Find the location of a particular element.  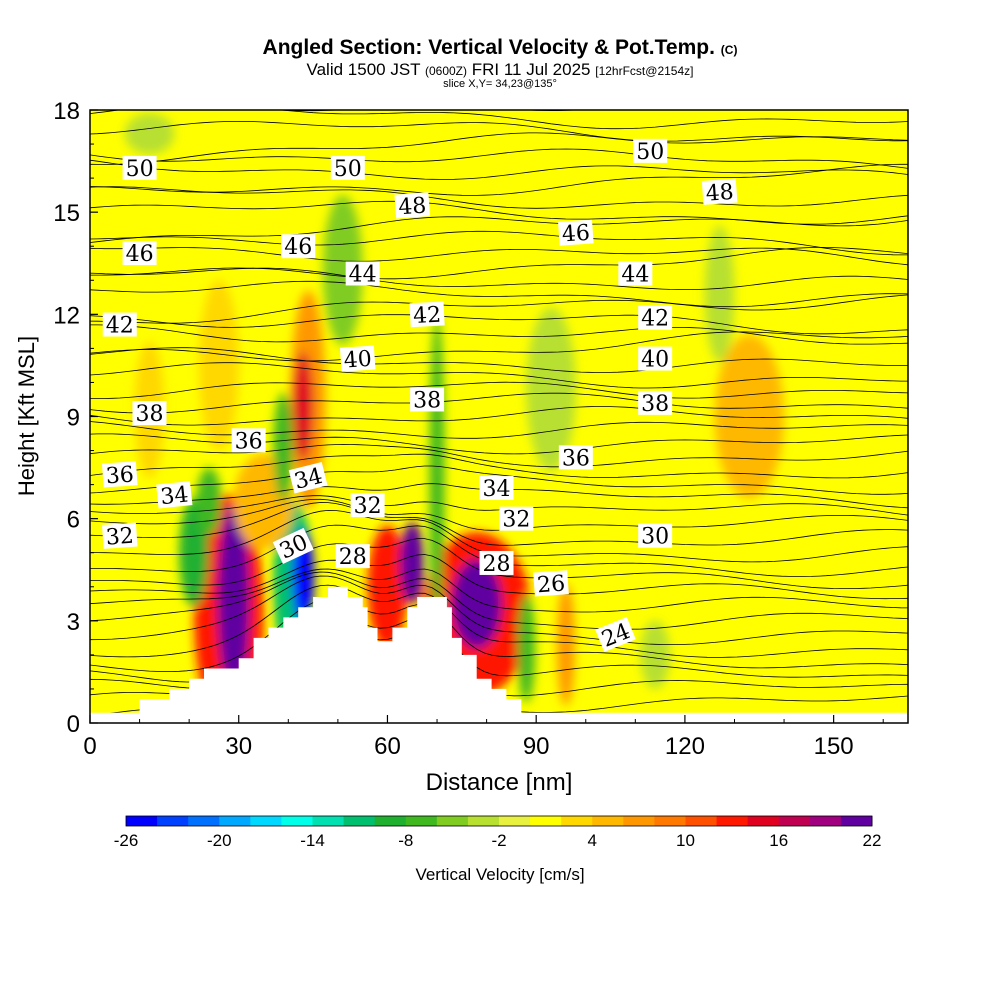

contour-label: 30 is located at coordinates (655, 536).